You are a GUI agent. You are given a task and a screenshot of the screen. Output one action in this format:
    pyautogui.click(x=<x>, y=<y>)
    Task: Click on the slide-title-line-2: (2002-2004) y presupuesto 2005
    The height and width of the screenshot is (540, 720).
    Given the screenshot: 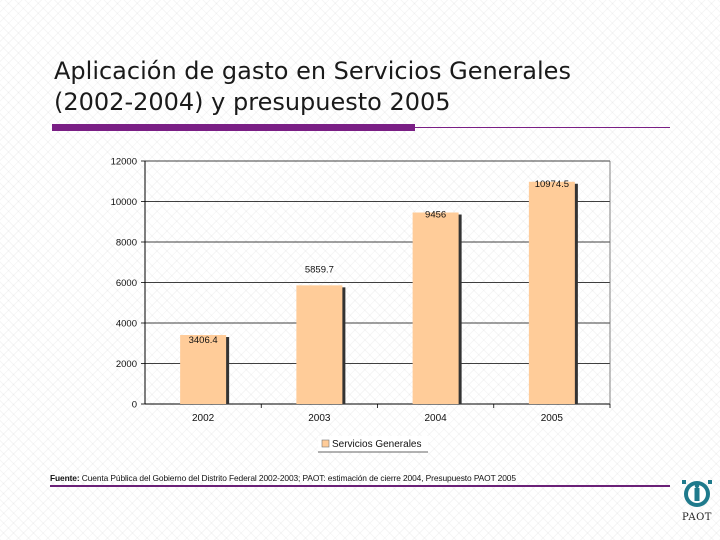 What is the action you would take?
    pyautogui.click(x=252, y=102)
    